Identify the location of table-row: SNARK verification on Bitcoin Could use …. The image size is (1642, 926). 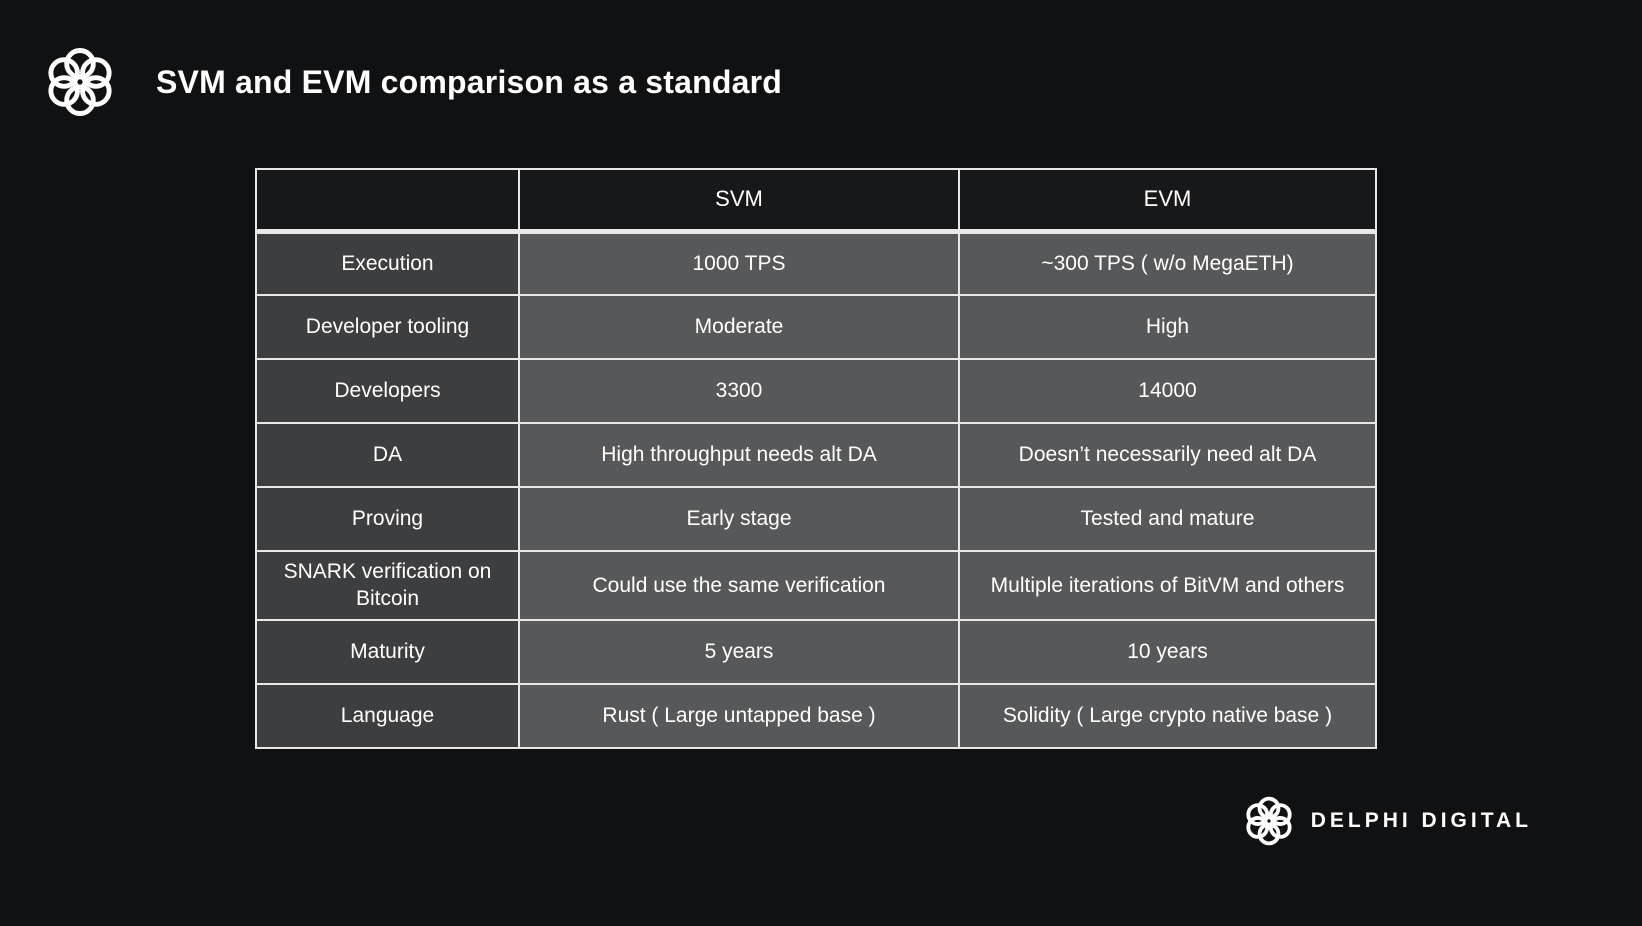
(816, 585).